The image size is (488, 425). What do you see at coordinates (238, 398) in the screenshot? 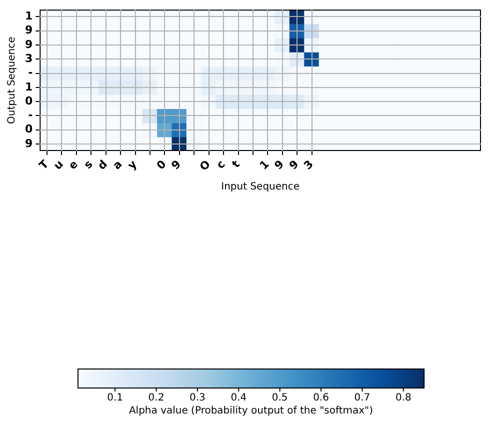
I see `color-bar-label: 0.4` at bounding box center [238, 398].